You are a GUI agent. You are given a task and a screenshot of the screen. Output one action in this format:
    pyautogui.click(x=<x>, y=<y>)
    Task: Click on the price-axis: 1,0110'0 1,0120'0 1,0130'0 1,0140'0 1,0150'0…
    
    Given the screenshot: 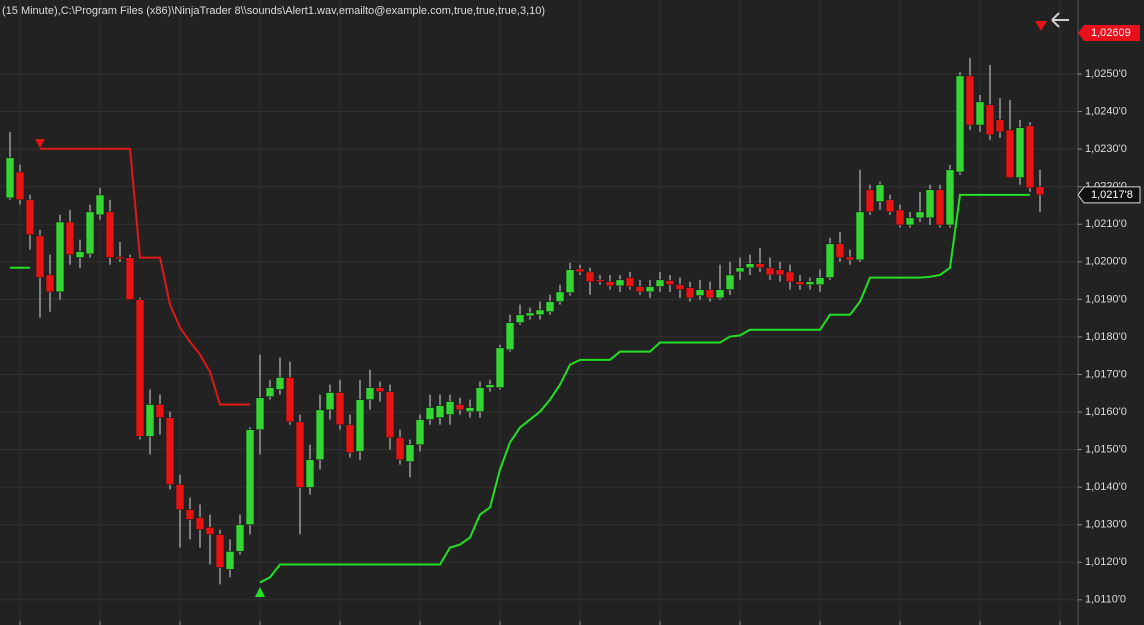 What is the action you would take?
    pyautogui.click(x=1109, y=315)
    